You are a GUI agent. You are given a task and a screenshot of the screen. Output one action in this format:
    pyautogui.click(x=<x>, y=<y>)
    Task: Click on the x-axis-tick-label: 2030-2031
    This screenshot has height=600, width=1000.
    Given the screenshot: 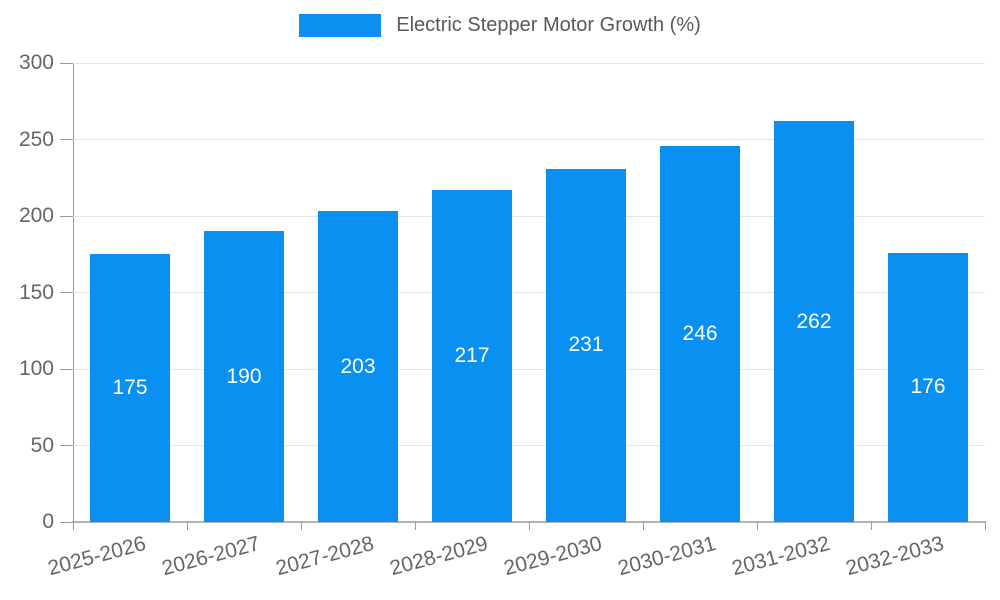 What is the action you would take?
    pyautogui.click(x=666, y=556)
    